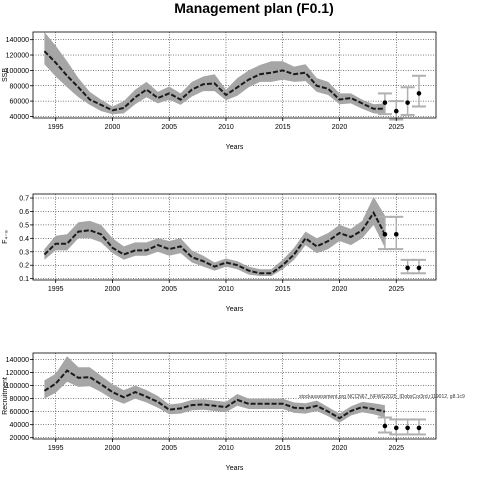 Image resolution: width=480 pixels, height=480 pixels. What do you see at coordinates (5, 75) in the screenshot?
I see `y-axis-label: SSB` at bounding box center [5, 75].